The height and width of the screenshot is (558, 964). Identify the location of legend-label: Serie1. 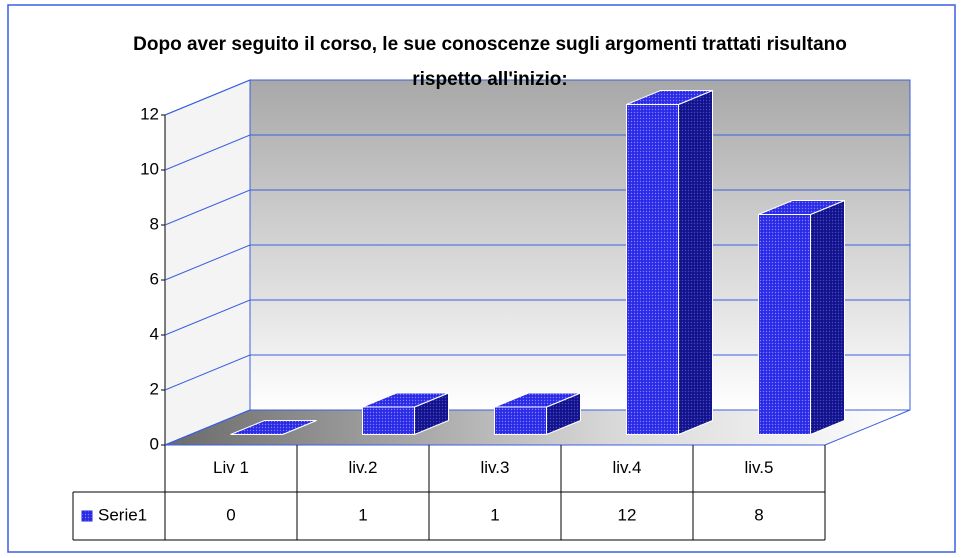
(122, 514).